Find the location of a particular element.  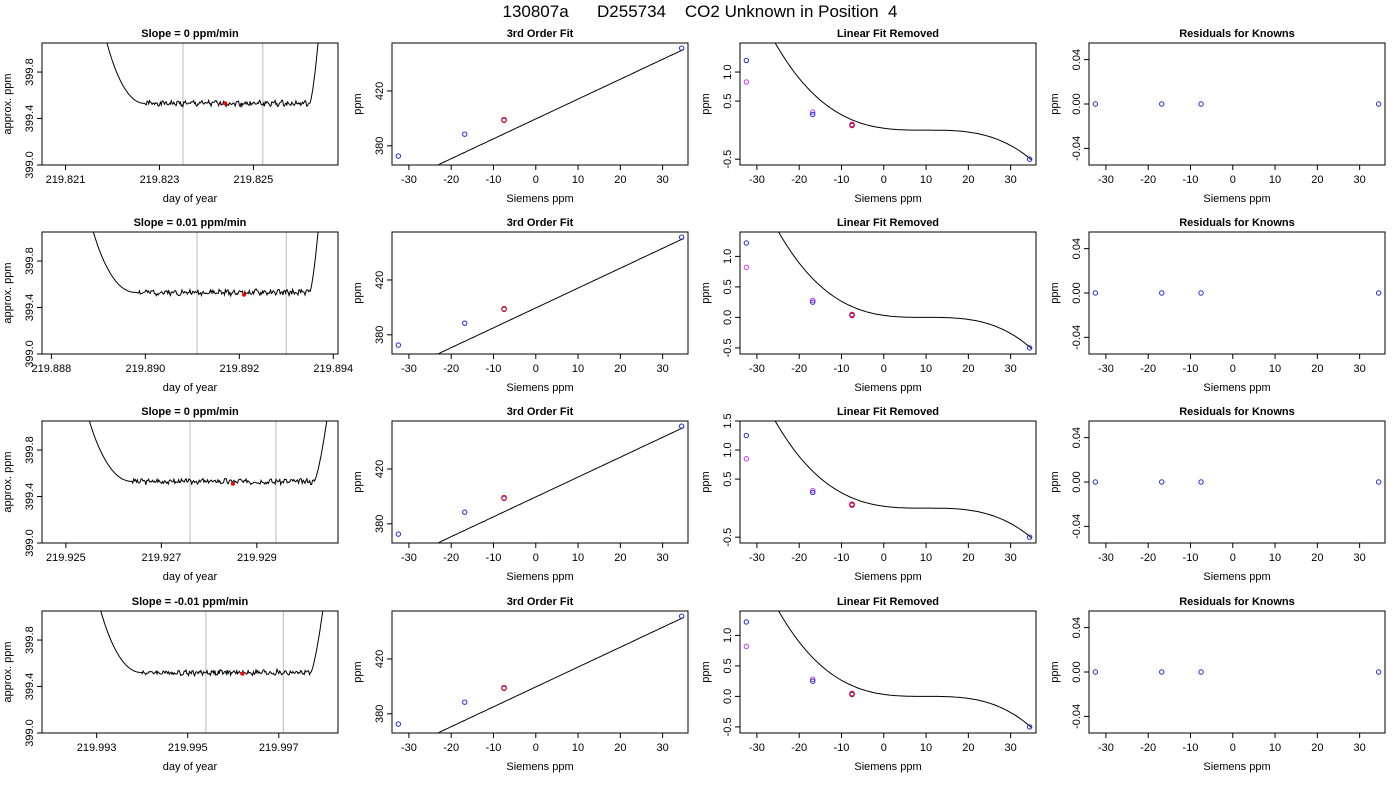

x-tick-label: 219.888 is located at coordinates (52, 369).